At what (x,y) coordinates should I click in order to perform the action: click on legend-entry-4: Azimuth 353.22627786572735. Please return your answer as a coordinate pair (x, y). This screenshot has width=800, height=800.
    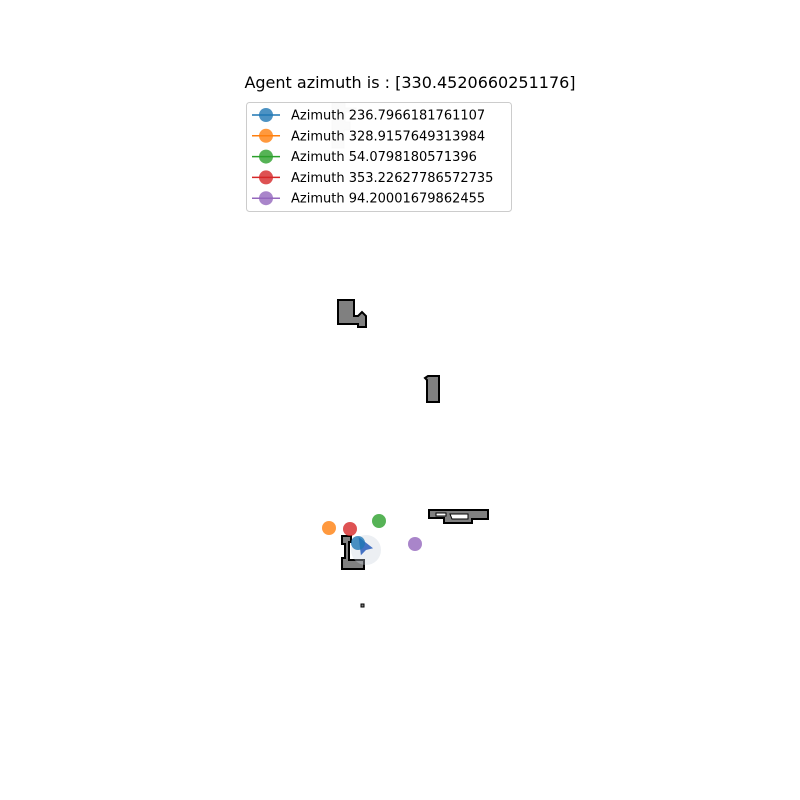
    Looking at the image, I should click on (372, 178).